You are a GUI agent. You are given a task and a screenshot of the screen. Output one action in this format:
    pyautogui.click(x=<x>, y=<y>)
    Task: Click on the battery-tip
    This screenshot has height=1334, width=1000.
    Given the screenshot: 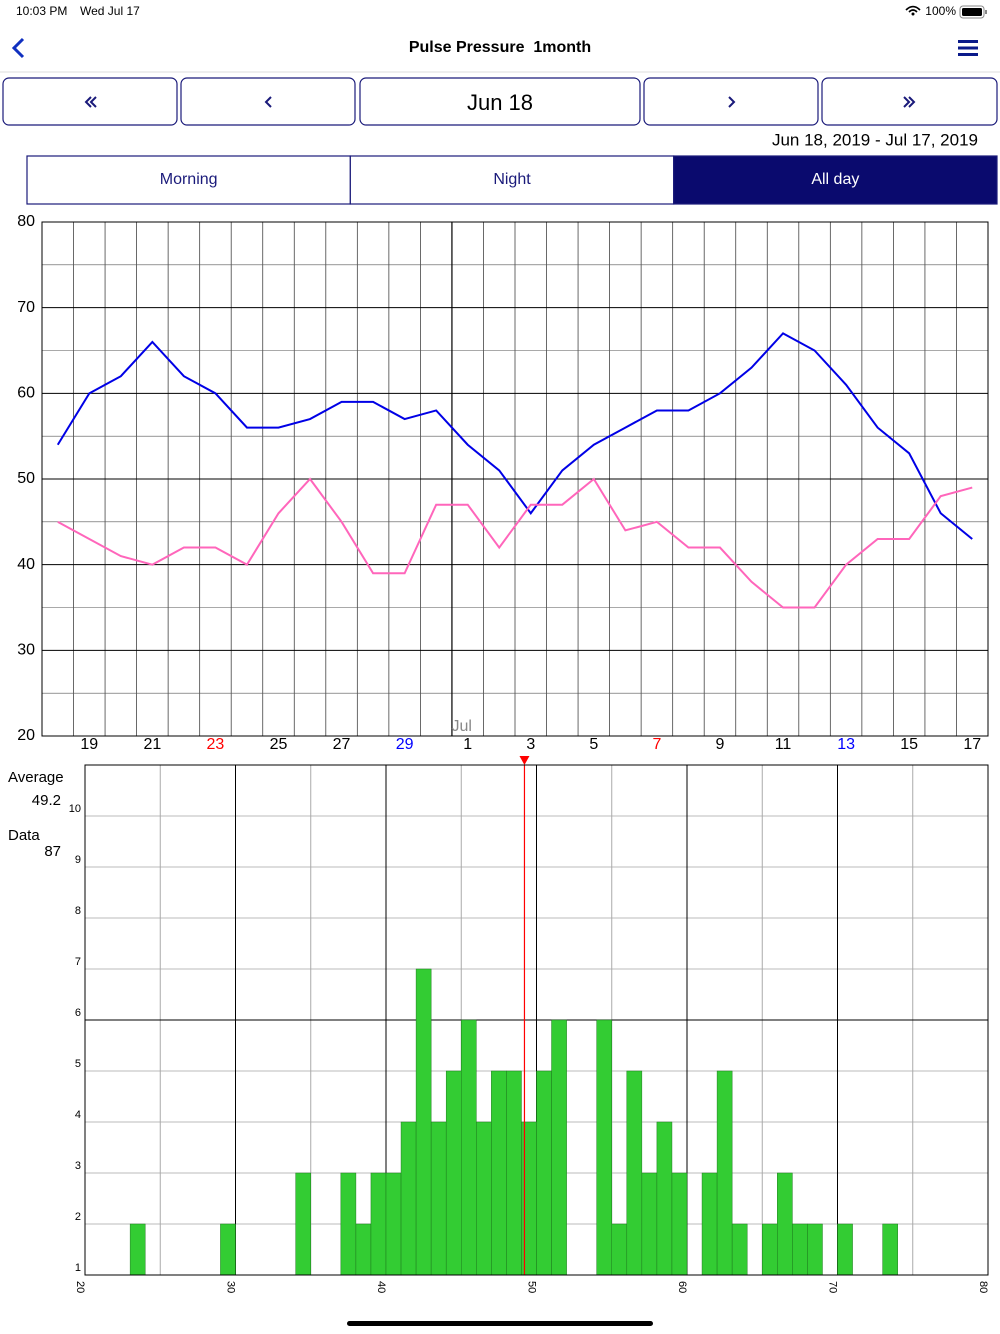 What is the action you would take?
    pyautogui.click(x=986, y=12)
    